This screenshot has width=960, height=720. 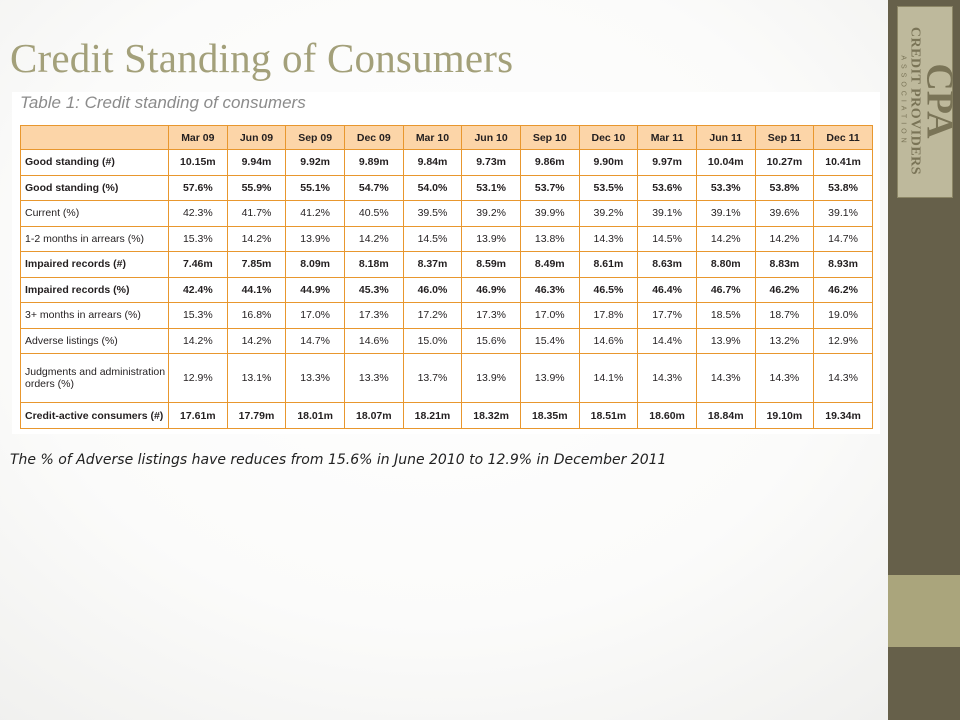 I want to click on table-cell: 10.15m, so click(x=198, y=162).